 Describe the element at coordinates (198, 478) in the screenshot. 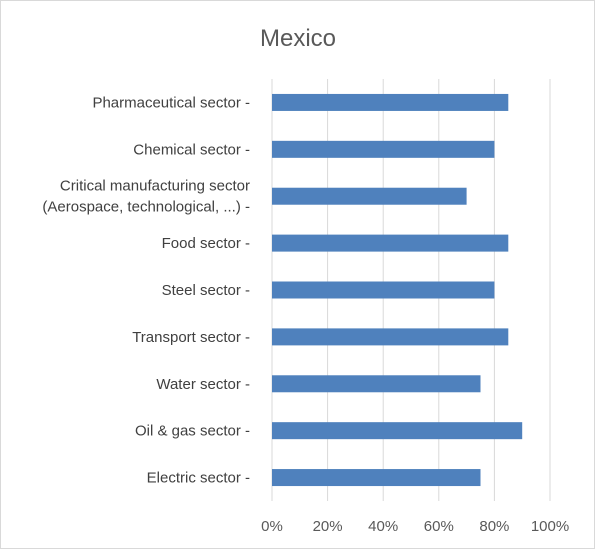

I see `category-label: Electric sector -` at that location.